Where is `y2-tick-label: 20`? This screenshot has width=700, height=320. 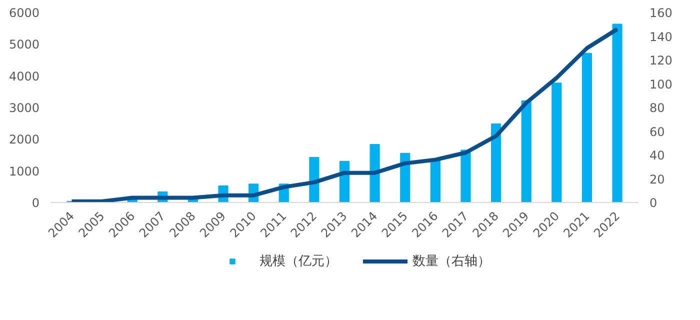
y2-tick-label: 20 is located at coordinates (657, 179).